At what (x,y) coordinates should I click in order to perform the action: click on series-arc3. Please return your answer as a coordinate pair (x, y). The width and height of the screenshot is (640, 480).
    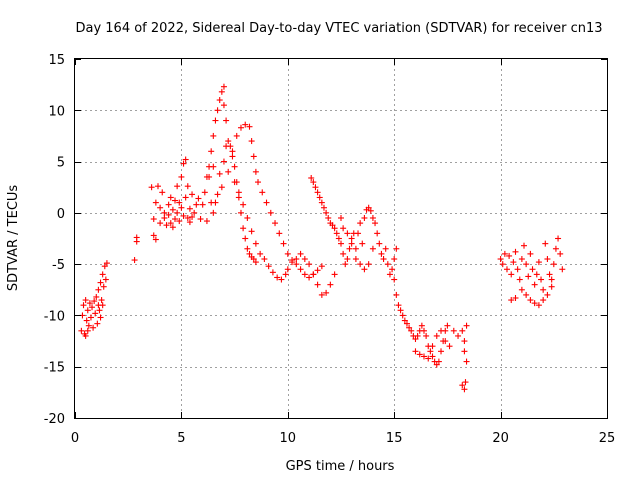
    Looking at the image, I should click on (284, 238).